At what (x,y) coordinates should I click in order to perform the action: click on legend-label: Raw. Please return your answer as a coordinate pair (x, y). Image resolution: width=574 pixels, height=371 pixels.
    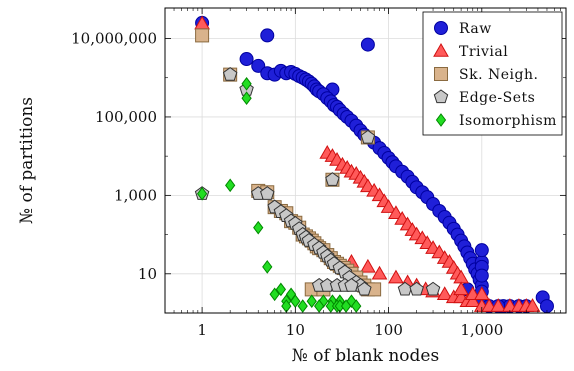
    Looking at the image, I should click on (475, 29).